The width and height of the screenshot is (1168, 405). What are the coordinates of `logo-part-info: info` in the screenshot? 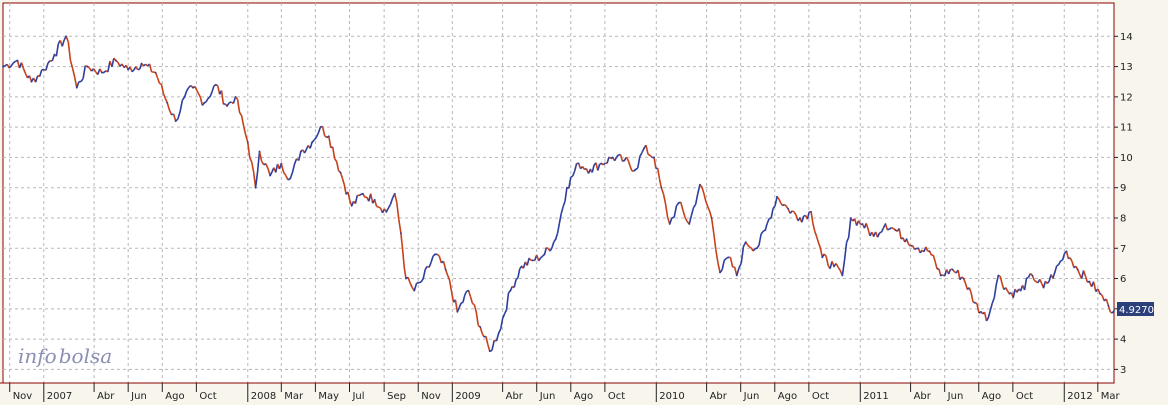 It's located at (37, 356).